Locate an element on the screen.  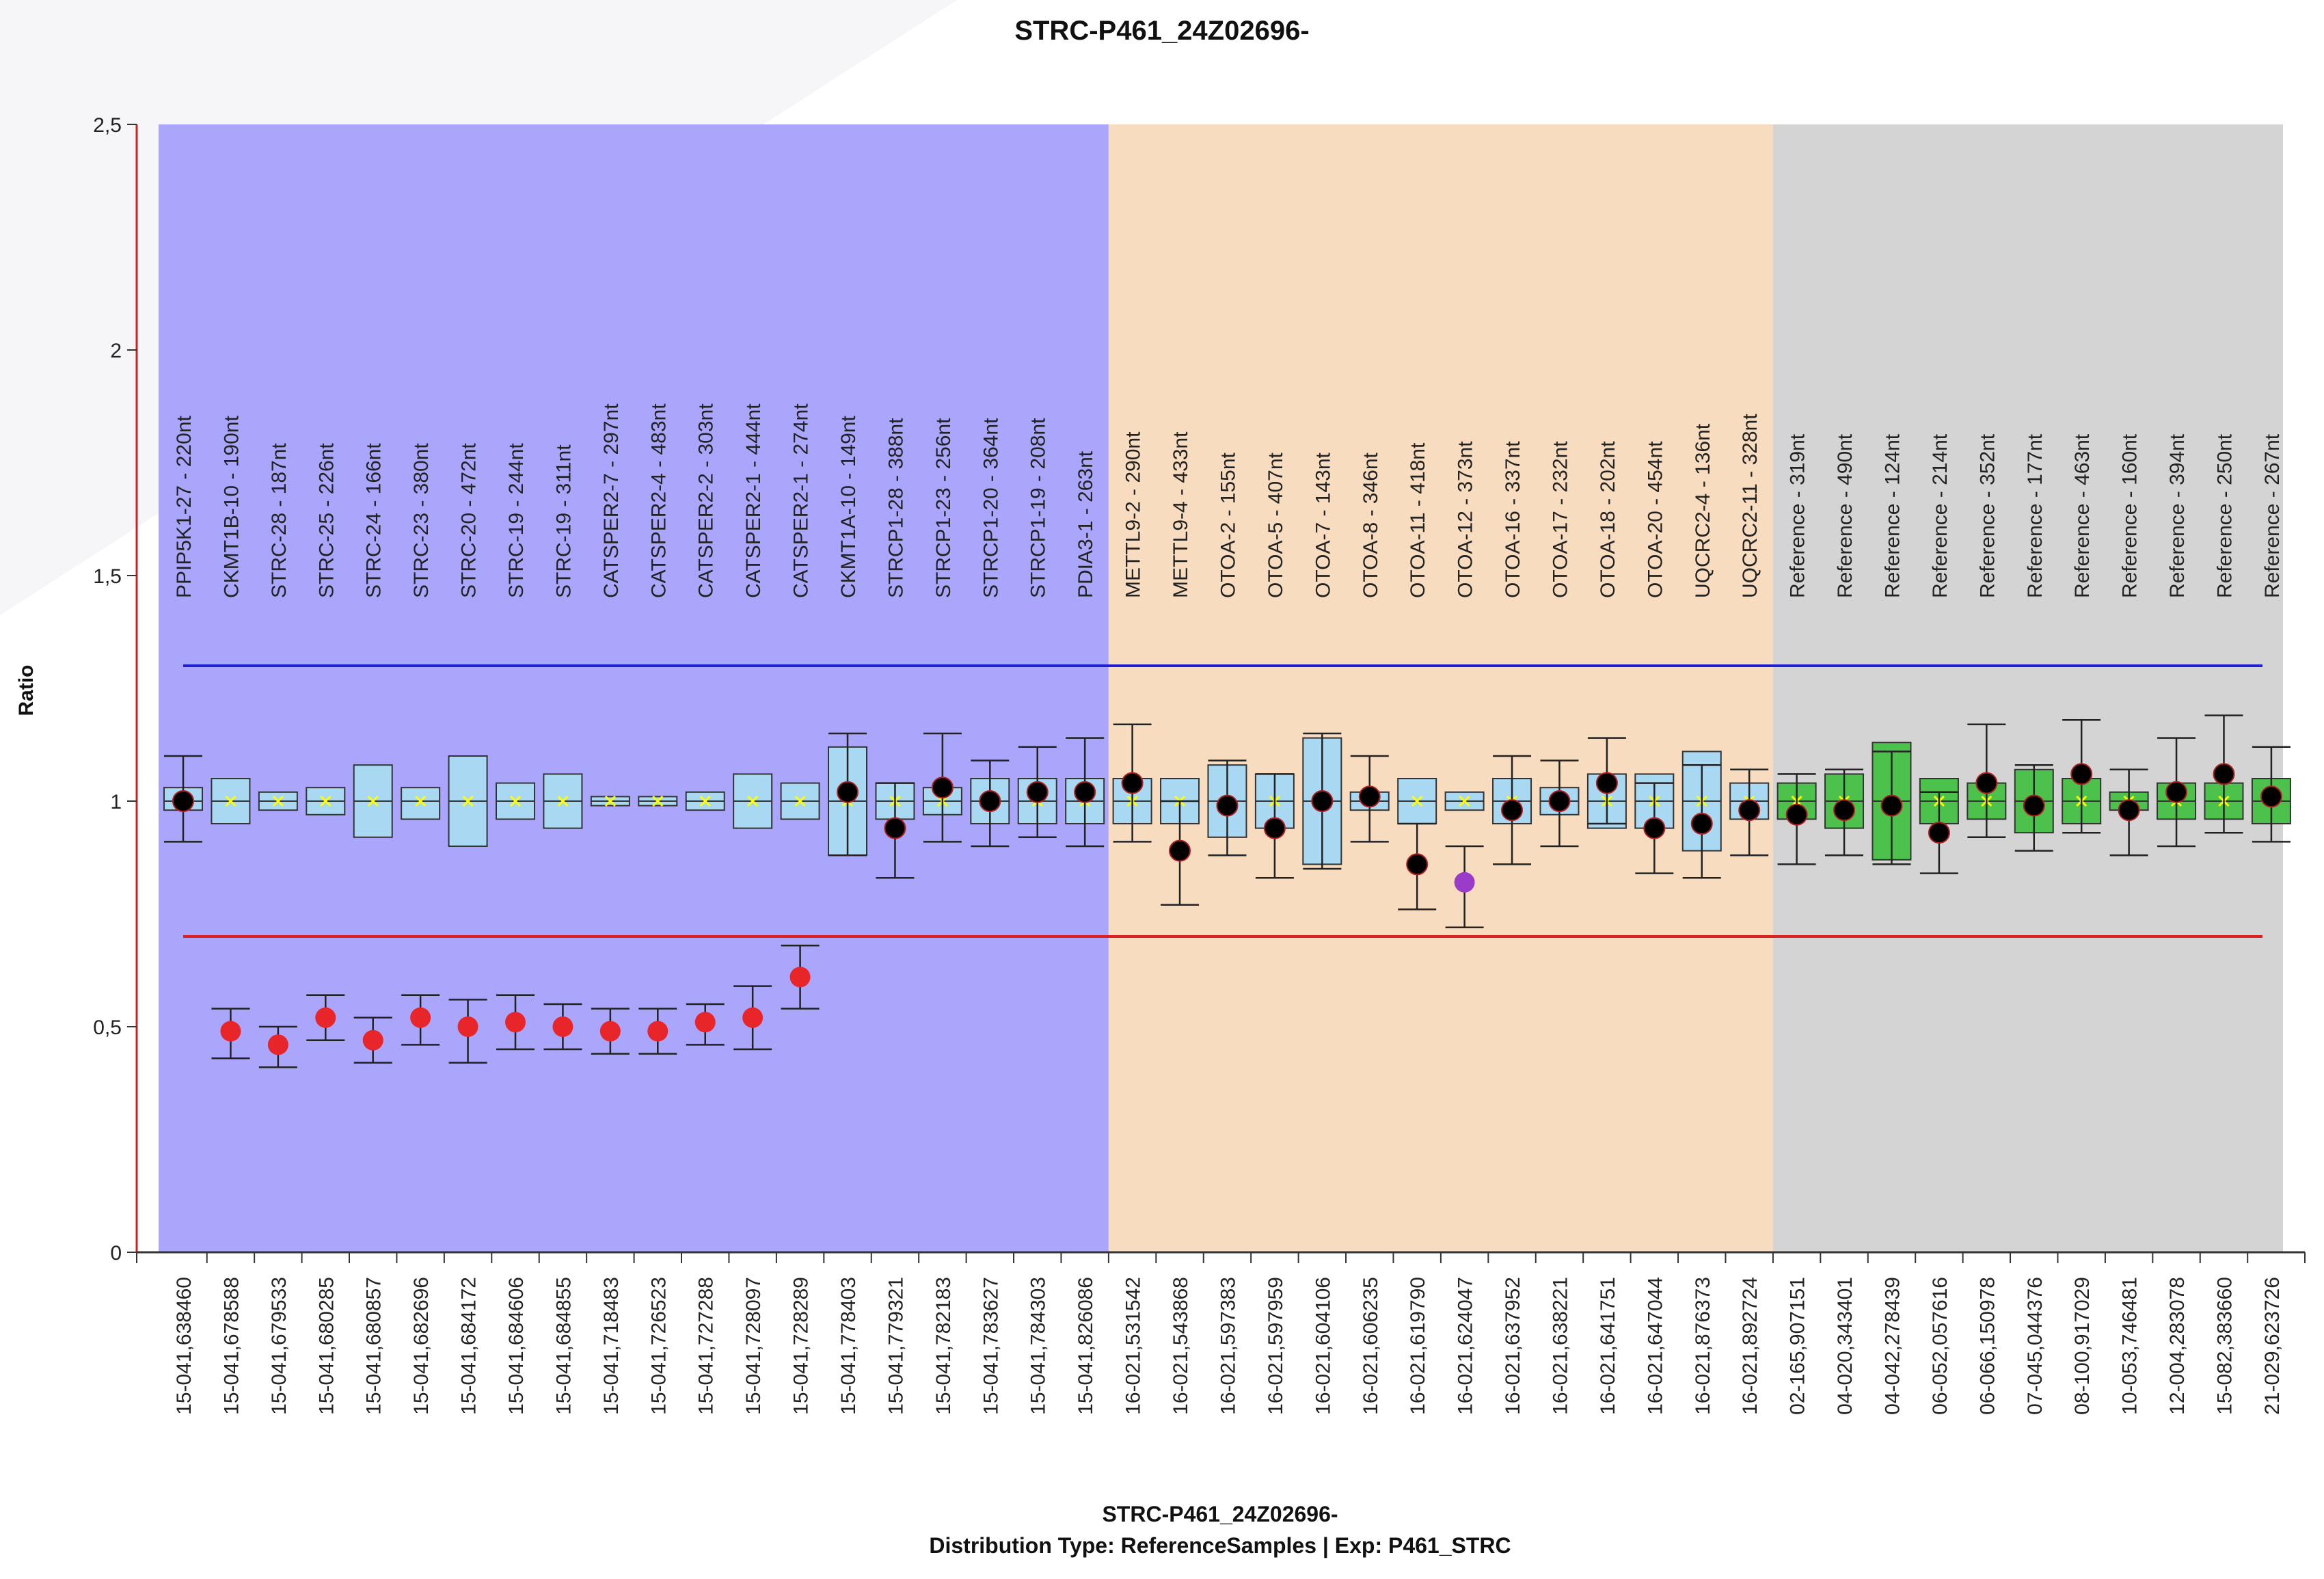
probe-name-label: Reference - 463nt is located at coordinates (2082, 515).